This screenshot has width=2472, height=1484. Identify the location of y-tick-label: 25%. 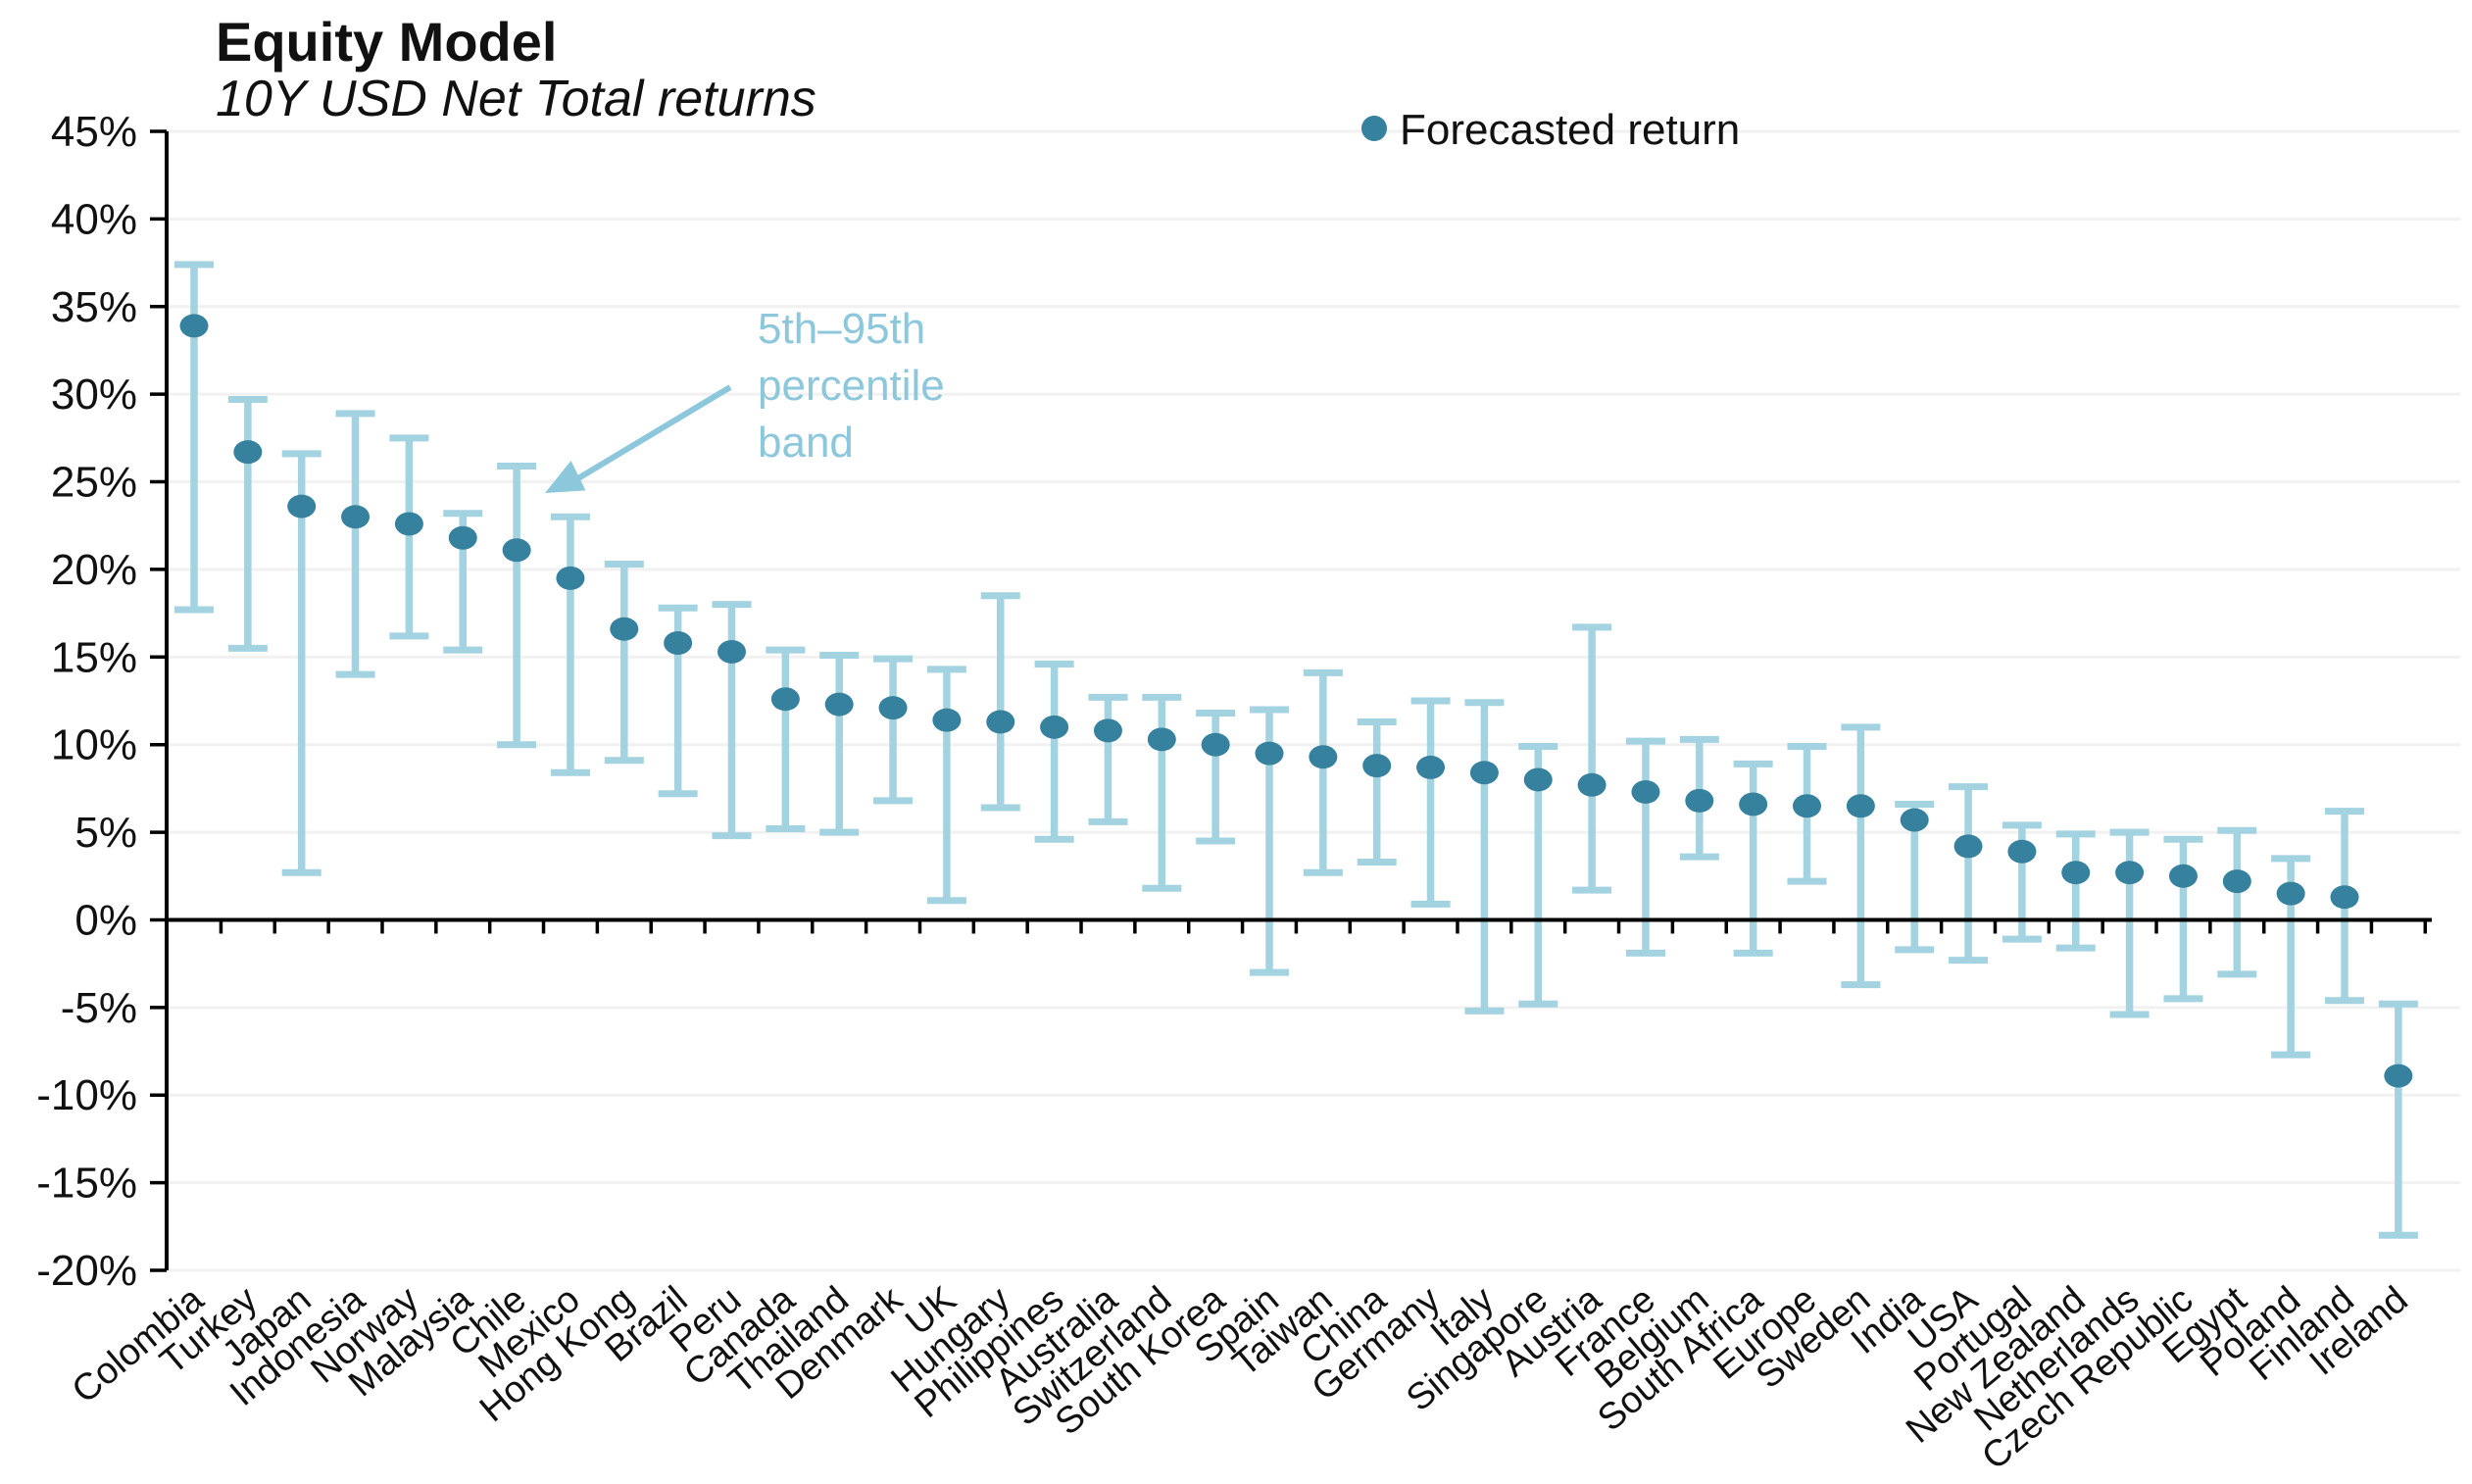
(94, 483).